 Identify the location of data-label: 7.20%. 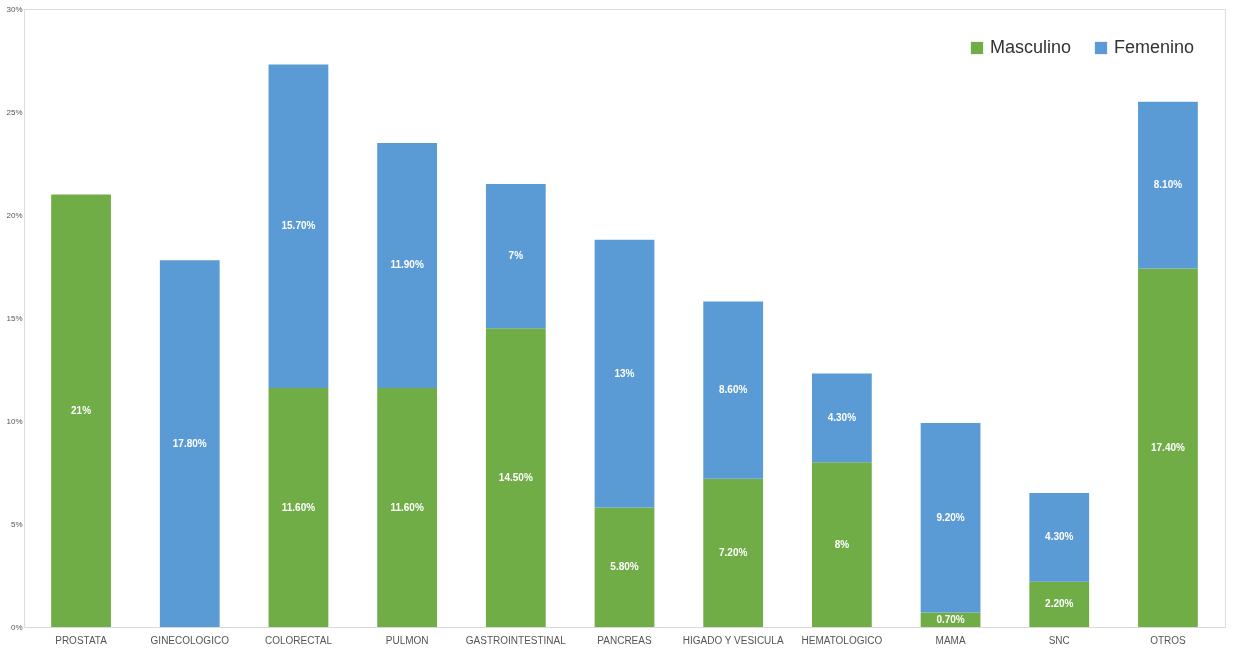
(733, 552).